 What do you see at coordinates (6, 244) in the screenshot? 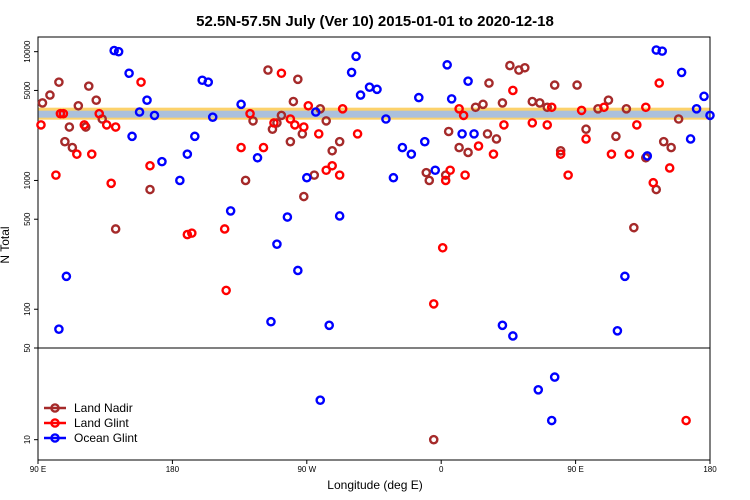
I see `y-axis-label: N Total` at bounding box center [6, 244].